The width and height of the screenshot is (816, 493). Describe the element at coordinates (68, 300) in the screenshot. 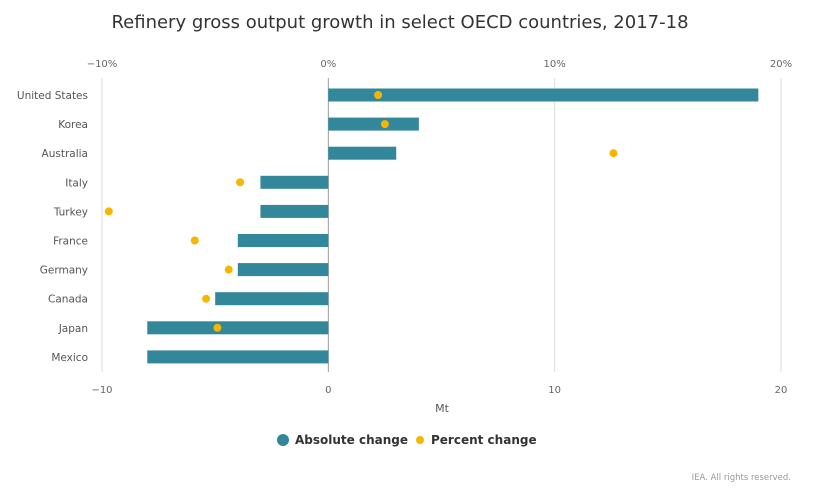

I see `category-label: Canada` at that location.